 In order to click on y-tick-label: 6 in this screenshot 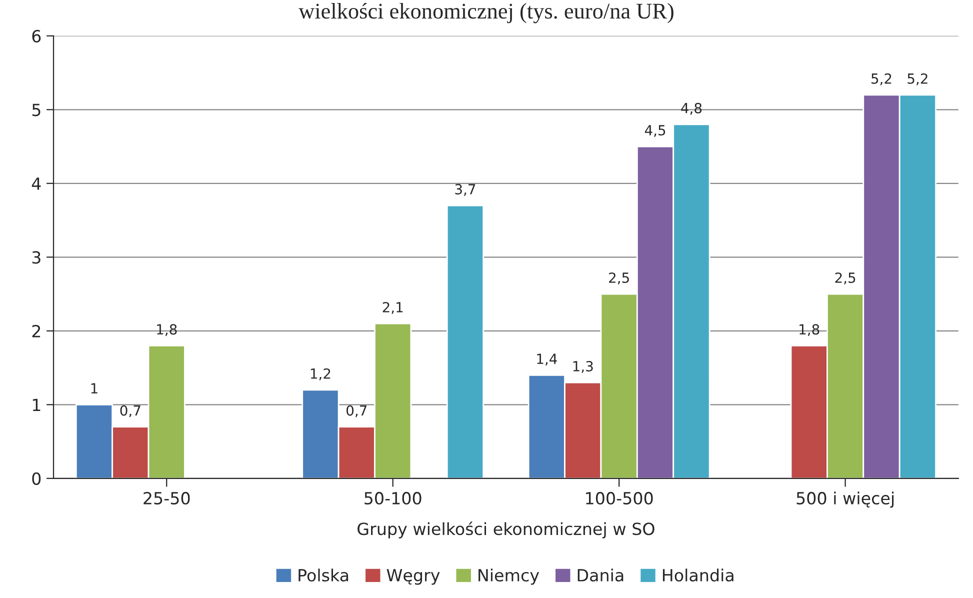, I will do `click(36, 36)`.